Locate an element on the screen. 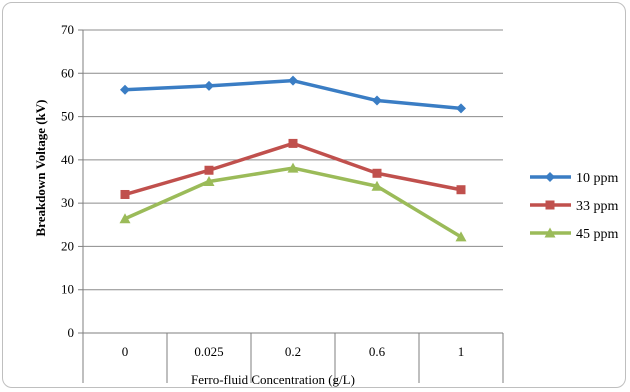  x-tick-label: 0 is located at coordinates (125, 351).